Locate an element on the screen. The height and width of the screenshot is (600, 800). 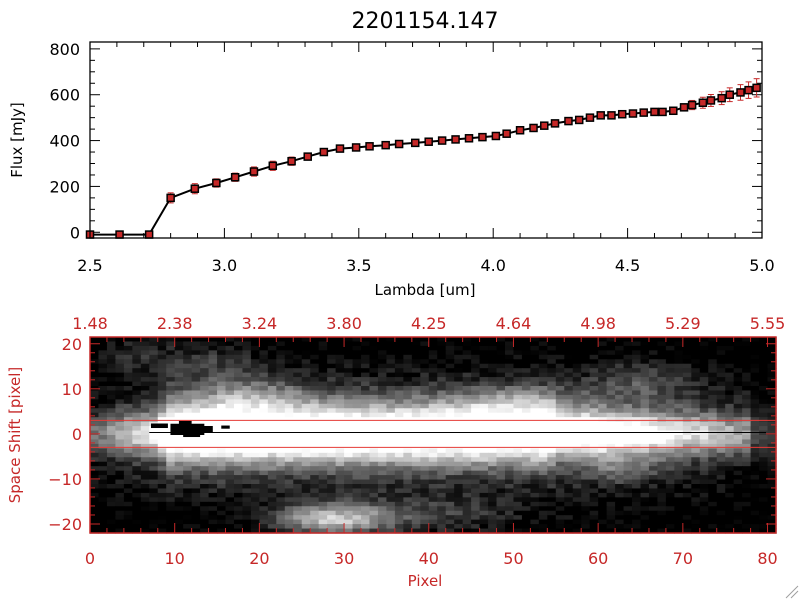
data-point is located at coordinates (579, 120).